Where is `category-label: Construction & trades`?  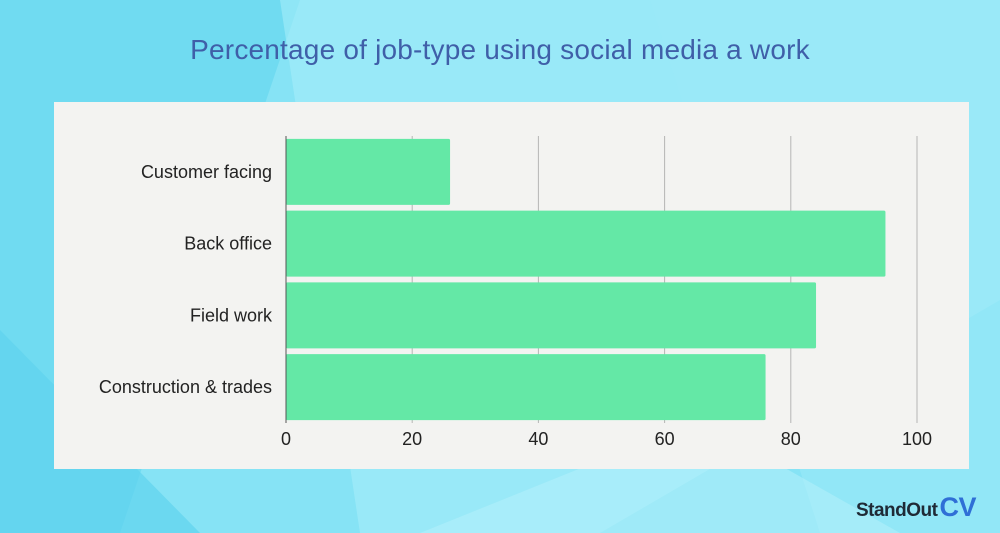 category-label: Construction & trades is located at coordinates (185, 387).